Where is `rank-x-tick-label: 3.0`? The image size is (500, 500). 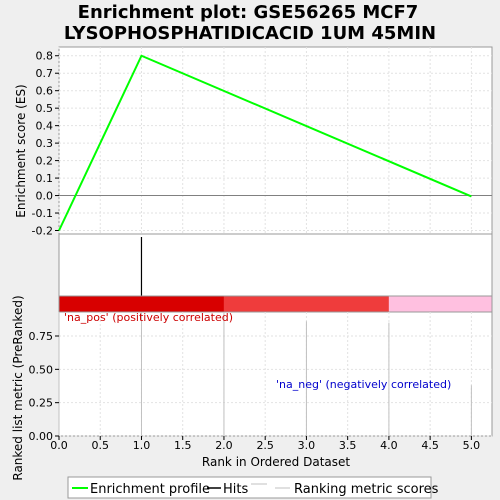
rank-x-tick-label: 3.0 is located at coordinates (307, 445).